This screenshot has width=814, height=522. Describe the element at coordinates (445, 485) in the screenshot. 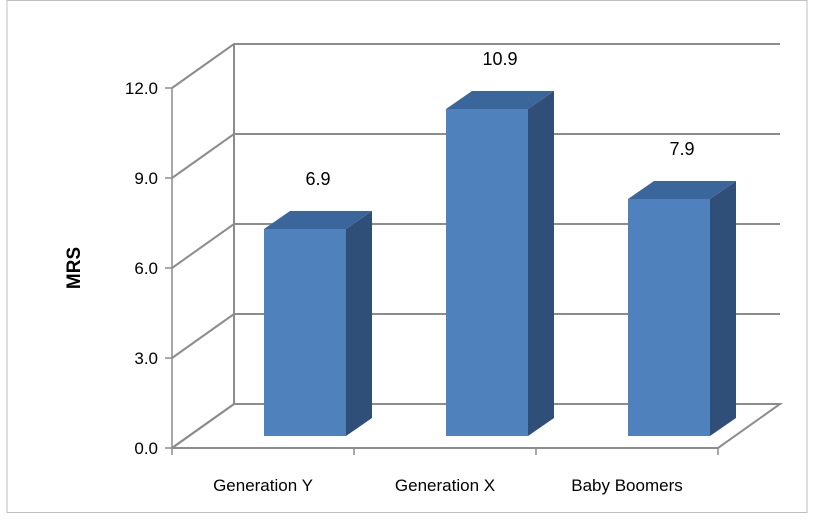

I see `x-tick-label: Generation X` at that location.